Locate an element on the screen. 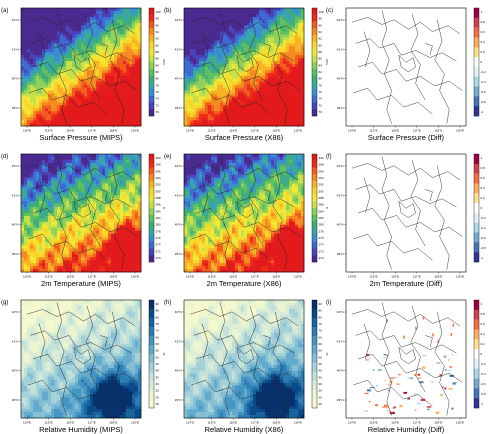 This screenshot has width=500, height=434. x-tick-label: 118°E is located at coordinates (113, 131).